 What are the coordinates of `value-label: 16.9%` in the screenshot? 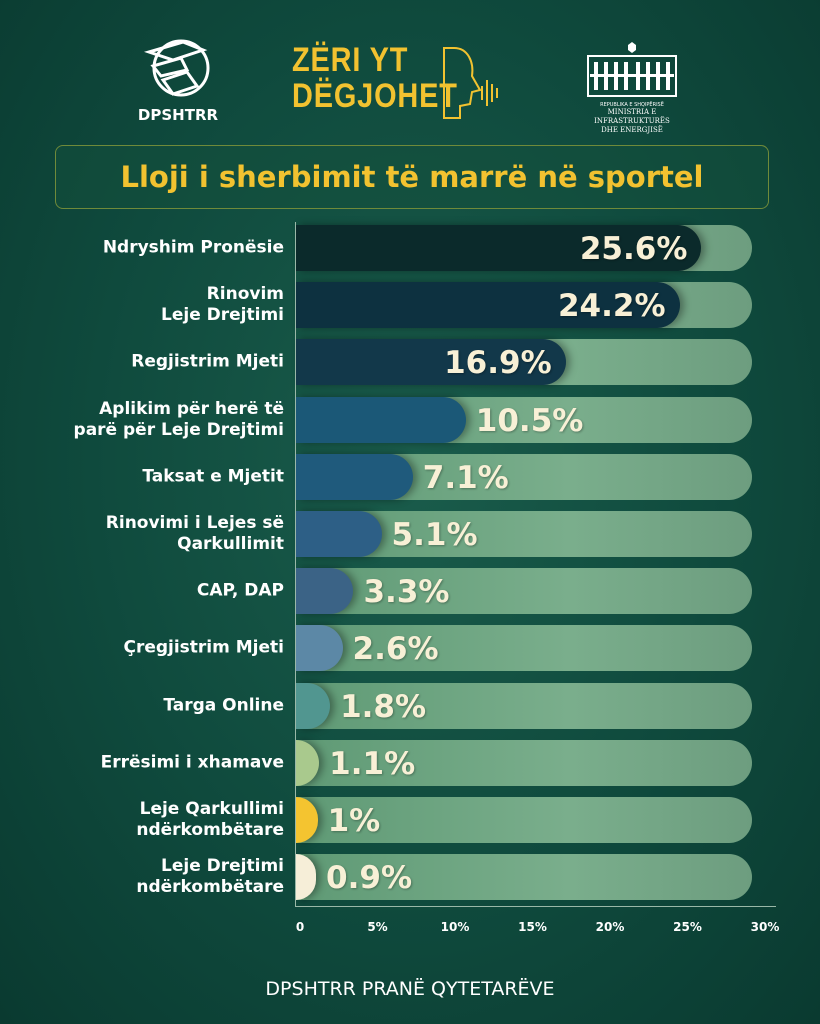 It's located at (498, 363).